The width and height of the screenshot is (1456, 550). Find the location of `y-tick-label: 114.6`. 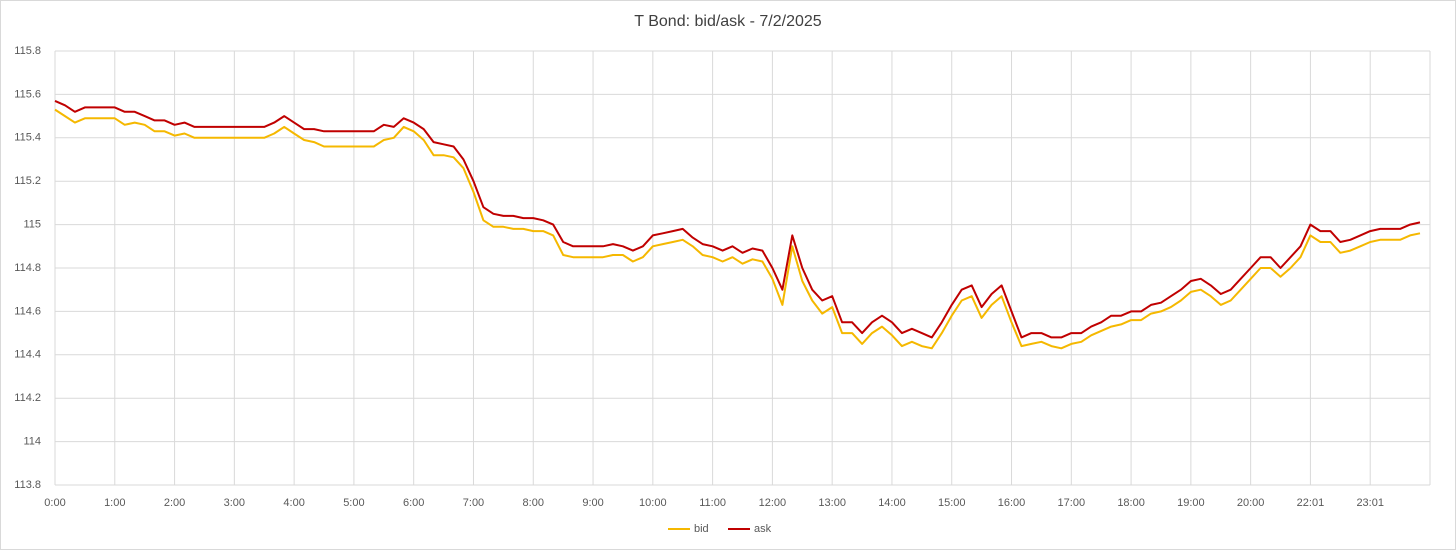

y-tick-label: 114.6 is located at coordinates (27, 311).